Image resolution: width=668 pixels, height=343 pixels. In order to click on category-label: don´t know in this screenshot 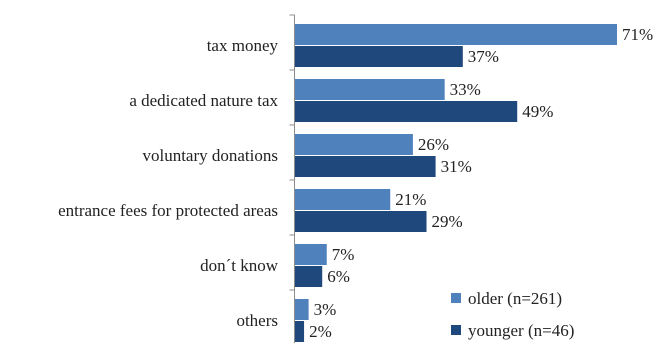, I will do `click(239, 265)`.